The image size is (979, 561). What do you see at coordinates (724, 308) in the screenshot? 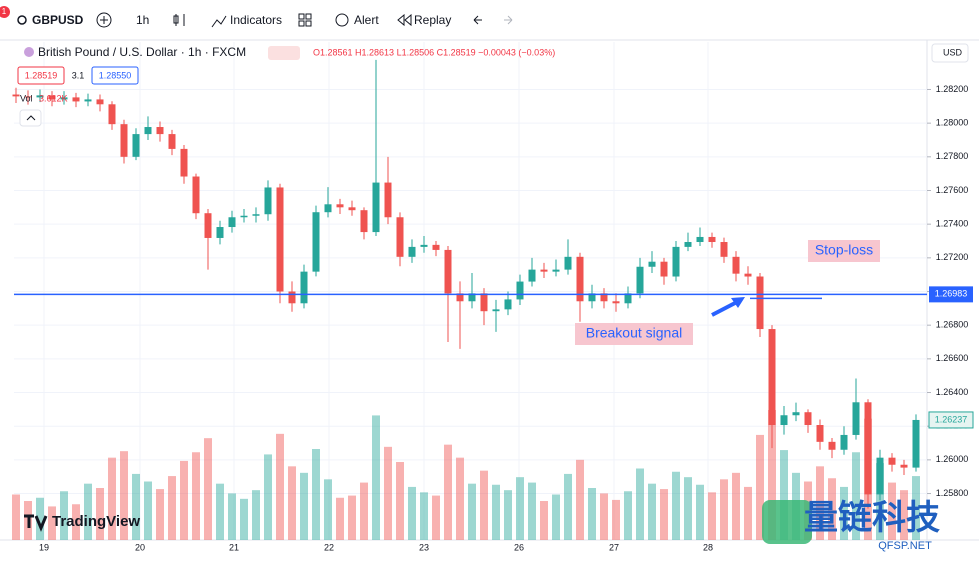
I see `arrow-shaft` at bounding box center [724, 308].